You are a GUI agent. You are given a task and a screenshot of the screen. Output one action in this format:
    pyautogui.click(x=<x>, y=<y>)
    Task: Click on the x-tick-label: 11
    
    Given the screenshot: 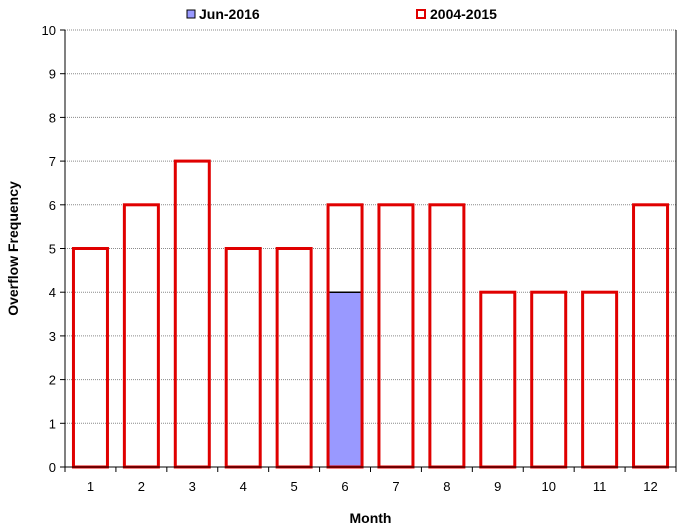 What is the action you would take?
    pyautogui.click(x=600, y=486)
    